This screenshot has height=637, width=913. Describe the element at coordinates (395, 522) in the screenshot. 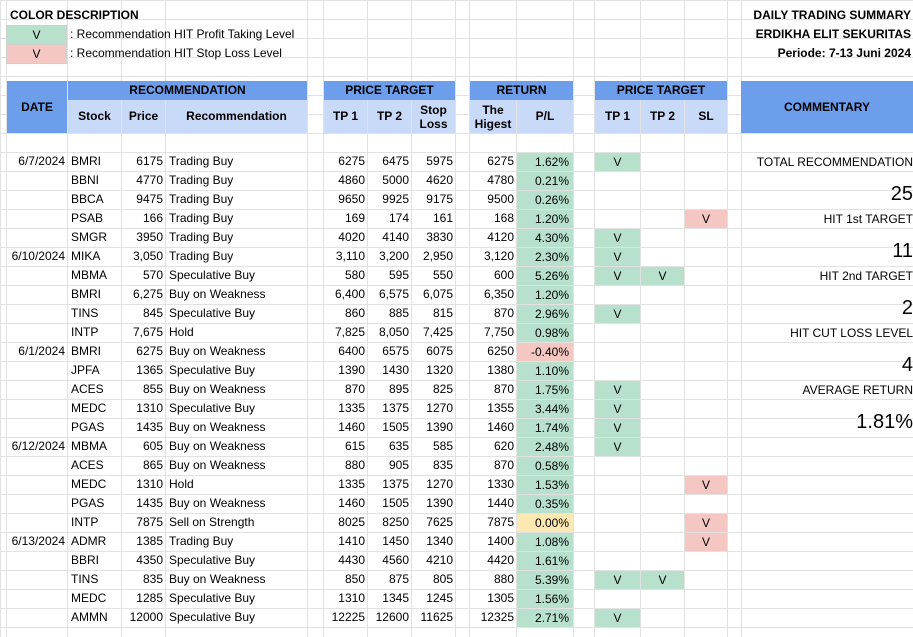

I see `tp2-cell: 8250` at that location.